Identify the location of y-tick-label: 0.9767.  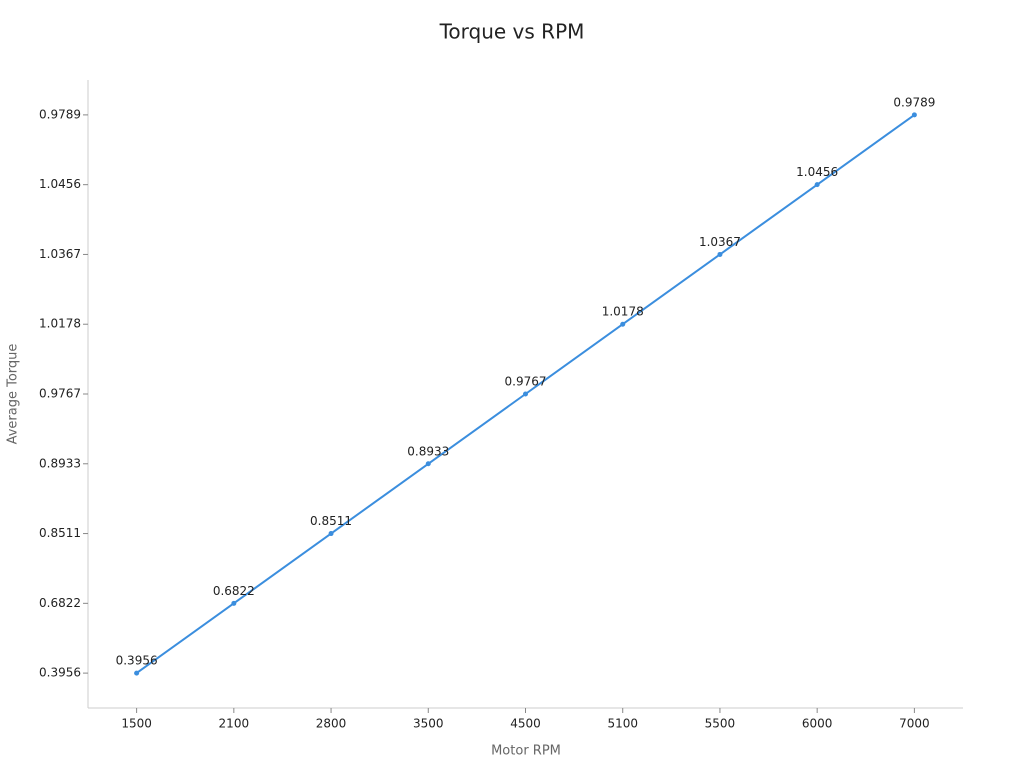
(60, 394).